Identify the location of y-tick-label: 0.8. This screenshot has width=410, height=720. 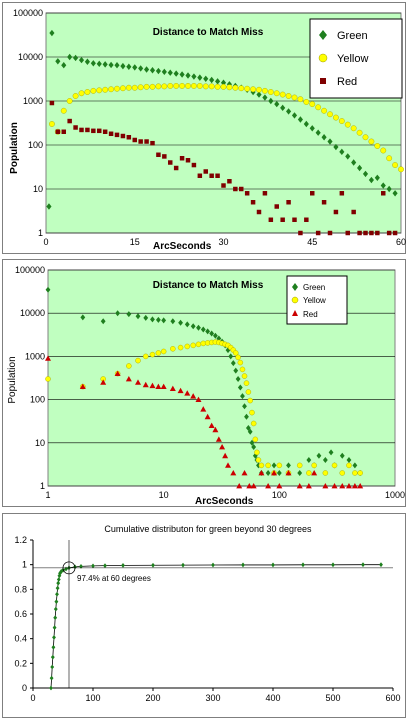
(20, 589).